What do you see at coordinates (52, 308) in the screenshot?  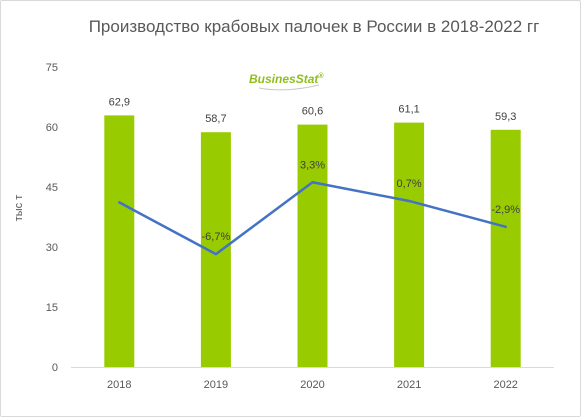 I see `y-tick-label: 15` at bounding box center [52, 308].